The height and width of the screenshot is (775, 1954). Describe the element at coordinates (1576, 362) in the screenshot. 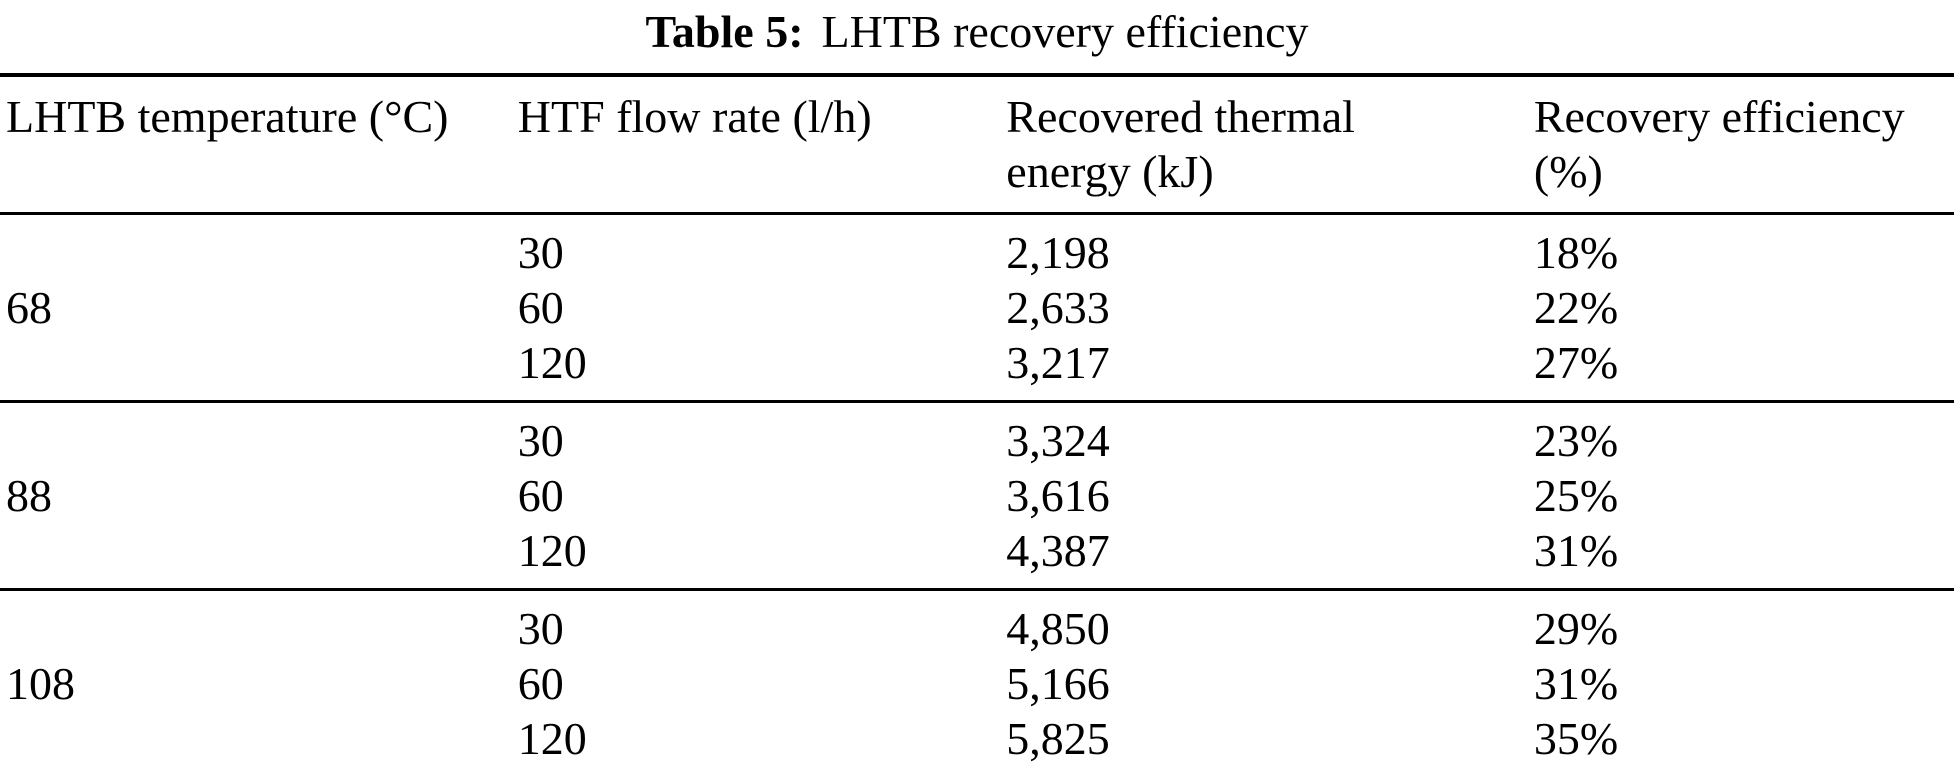

I see `efficiency-cell: 27%` at that location.